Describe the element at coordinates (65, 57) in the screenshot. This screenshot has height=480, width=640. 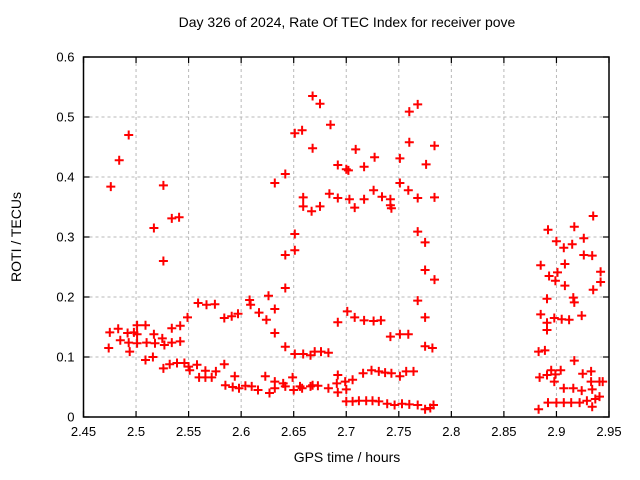
I see `y-tick-label: 0.6` at that location.